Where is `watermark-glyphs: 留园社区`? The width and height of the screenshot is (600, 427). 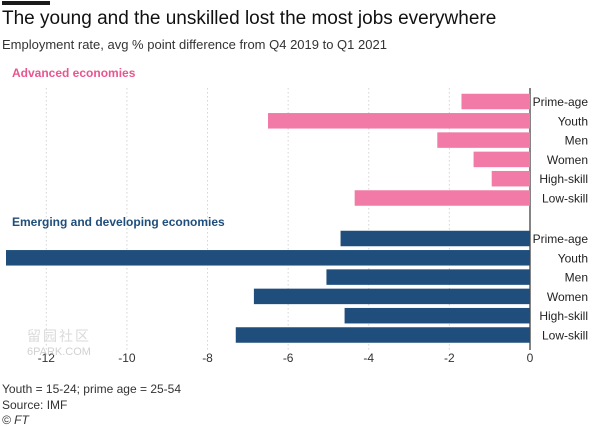 watermark-glyphs: 留园社区 is located at coordinates (59, 336).